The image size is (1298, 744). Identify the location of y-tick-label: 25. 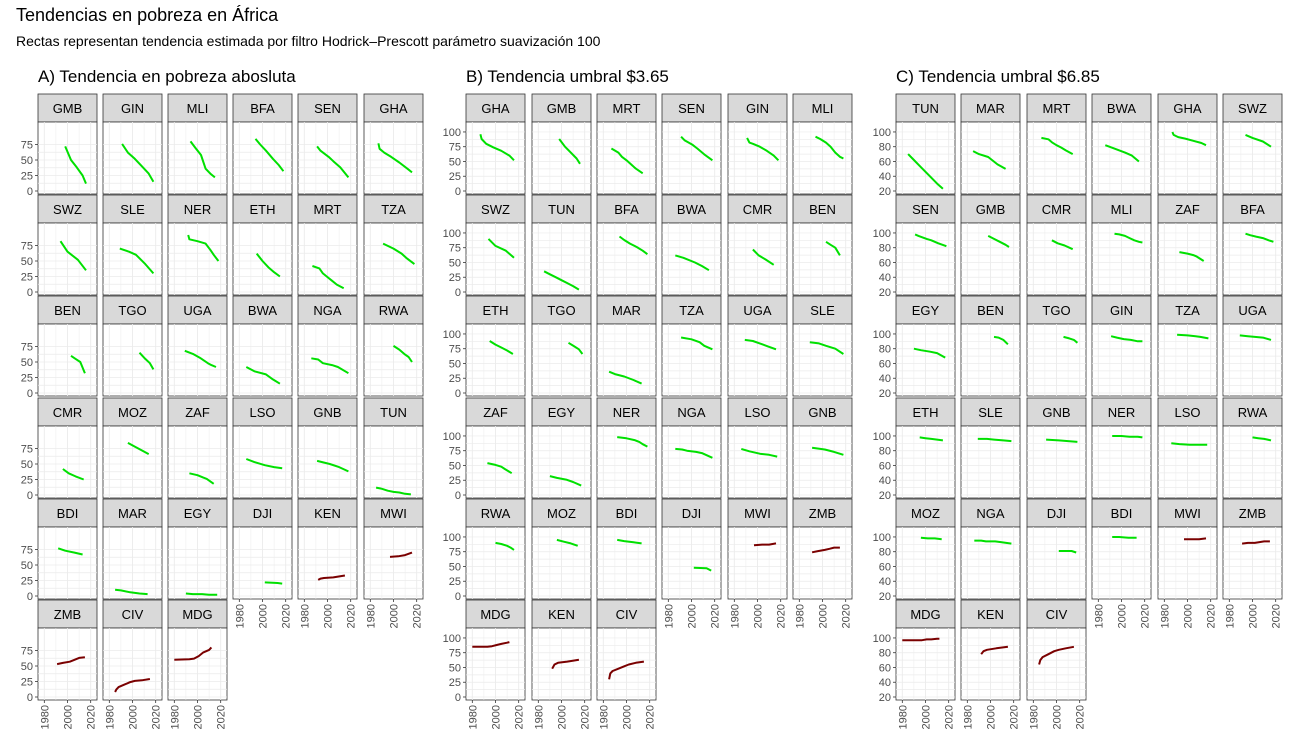
(27, 379).